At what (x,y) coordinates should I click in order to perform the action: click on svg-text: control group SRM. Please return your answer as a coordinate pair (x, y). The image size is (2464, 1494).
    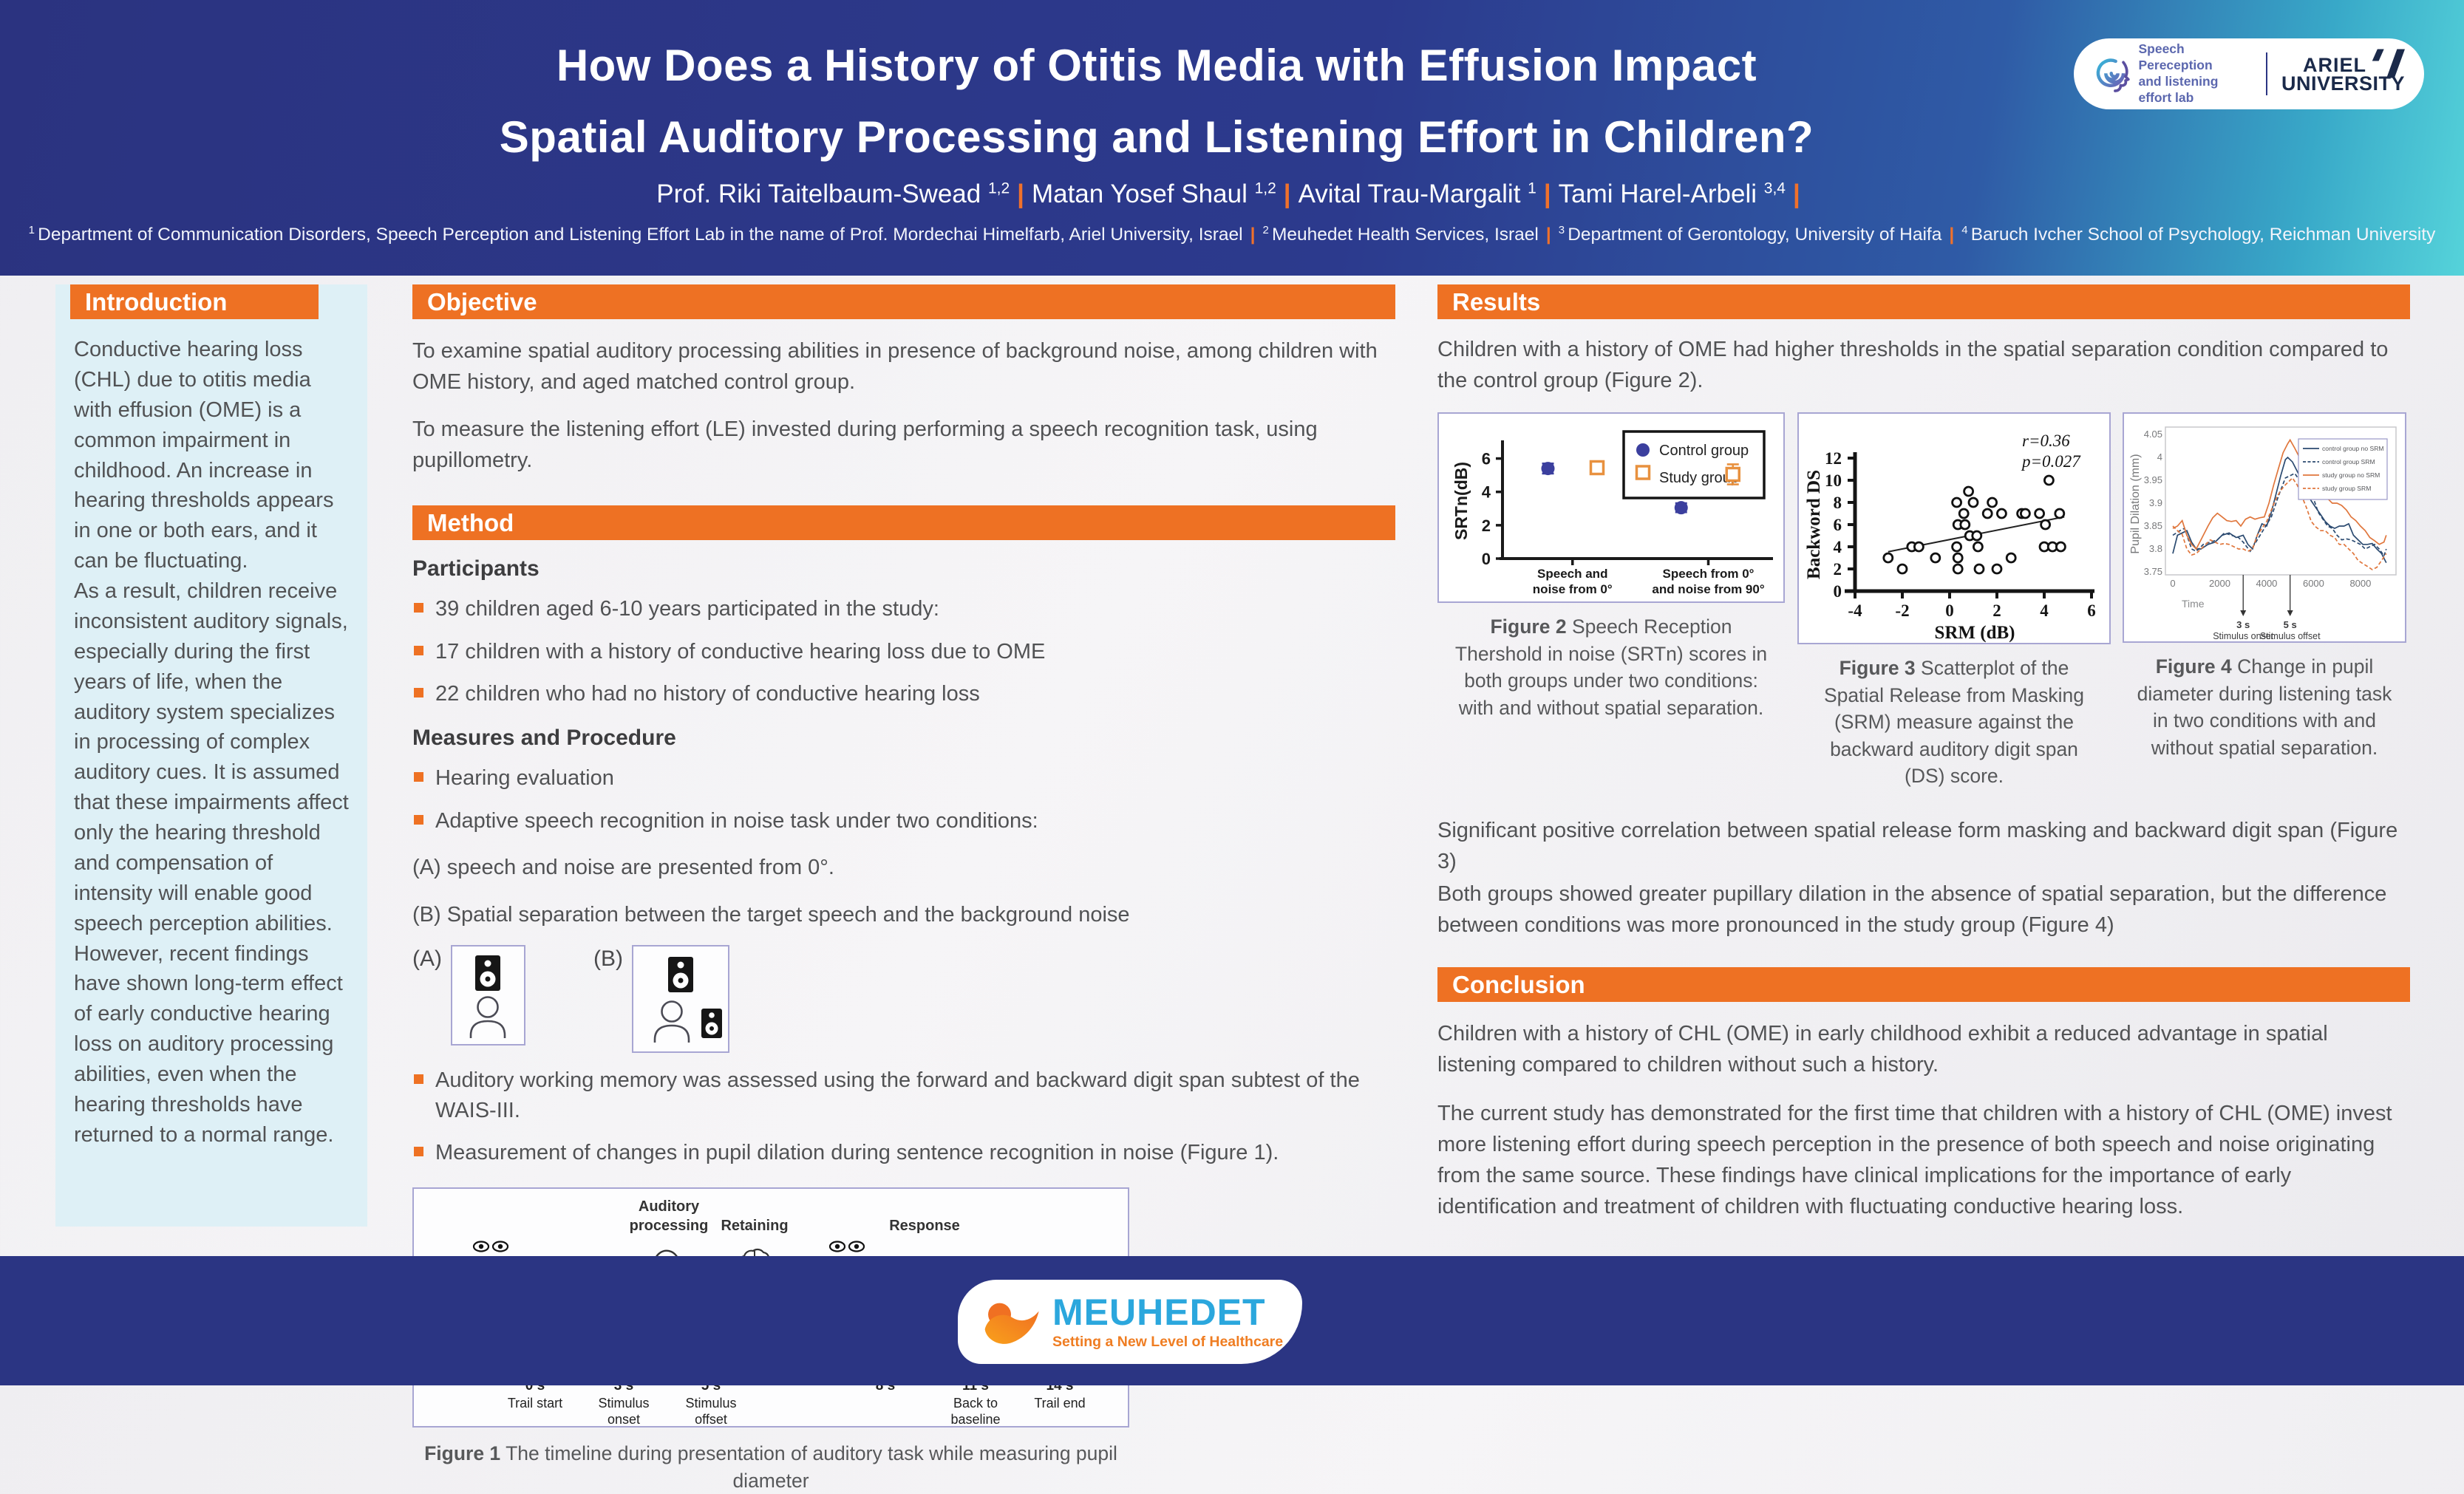
    Looking at the image, I should click on (2348, 461).